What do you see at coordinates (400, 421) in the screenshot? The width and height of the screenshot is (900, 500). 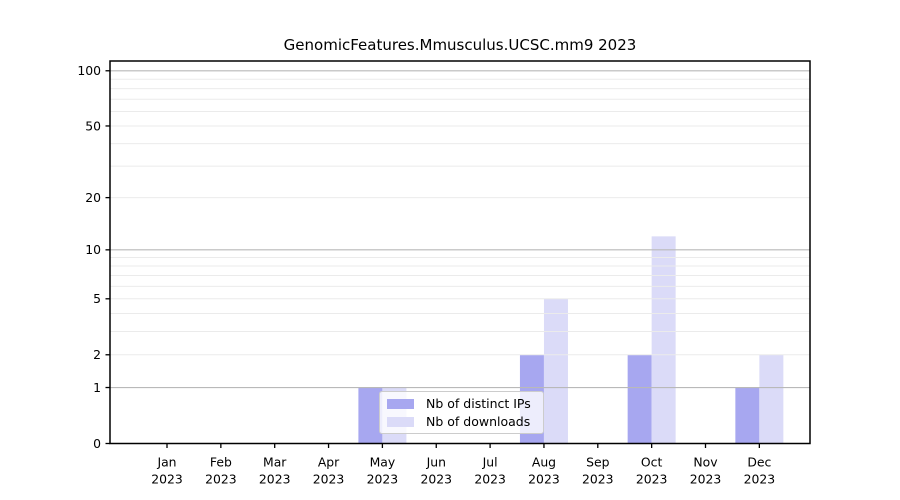 I see `legend-swatch-downloads-icon` at bounding box center [400, 421].